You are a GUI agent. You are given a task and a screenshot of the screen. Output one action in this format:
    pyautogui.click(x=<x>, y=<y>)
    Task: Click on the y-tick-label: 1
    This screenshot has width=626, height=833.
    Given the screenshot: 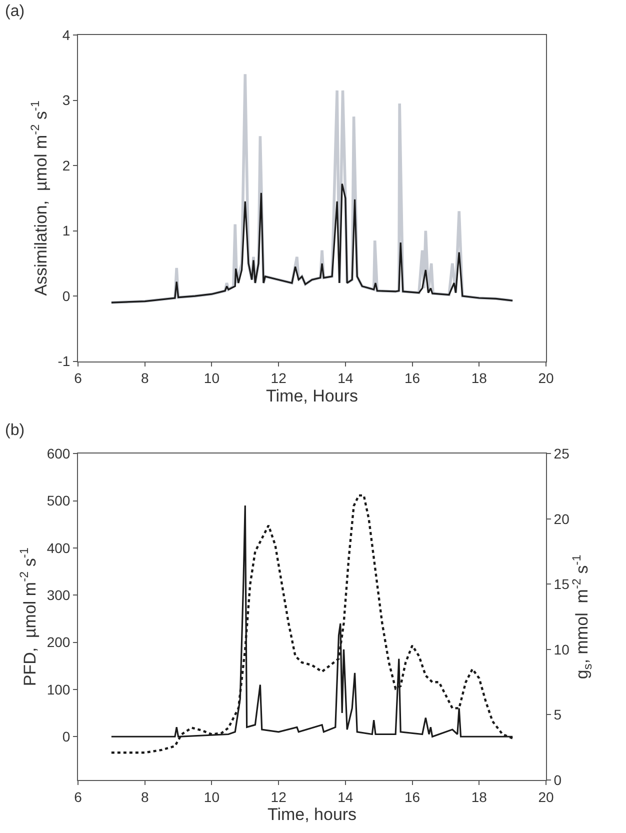 What is the action you would take?
    pyautogui.click(x=66, y=230)
    